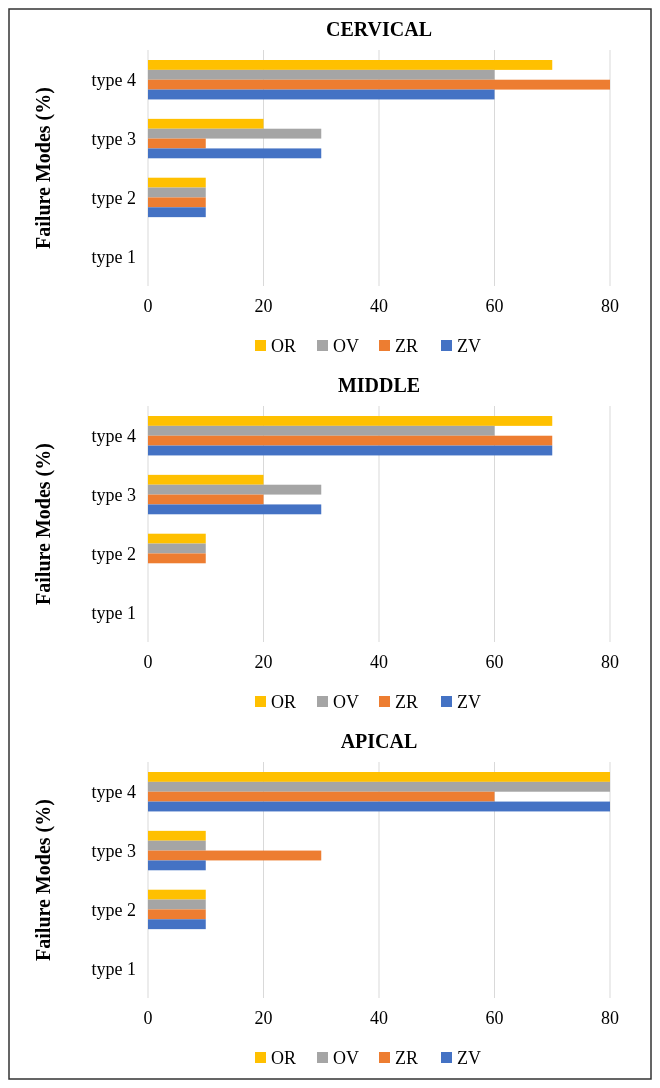 This screenshot has width=660, height=1088. Describe the element at coordinates (379, 741) in the screenshot. I see `chart-title: APICAL` at that location.